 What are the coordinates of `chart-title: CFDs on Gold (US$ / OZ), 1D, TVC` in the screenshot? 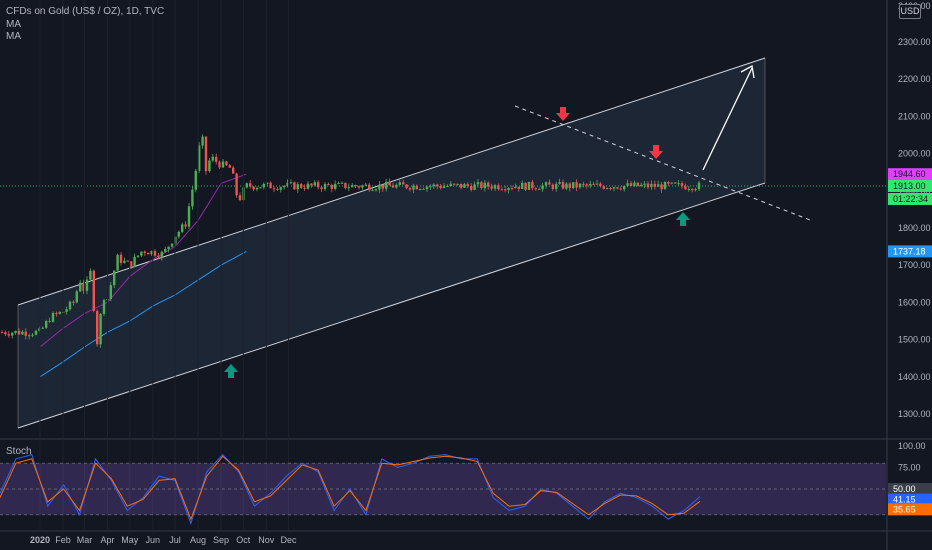 It's located at (85, 11).